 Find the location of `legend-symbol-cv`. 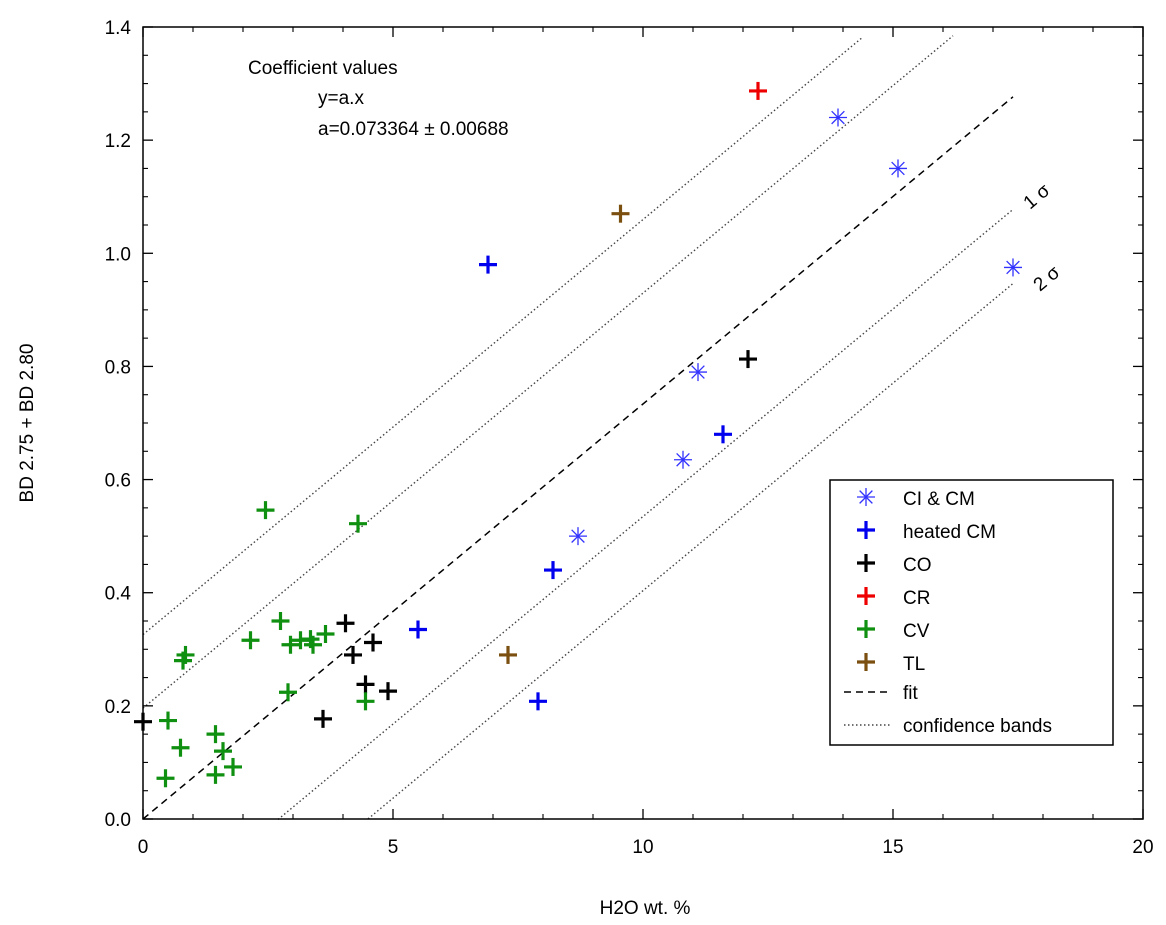

legend-symbol-cv is located at coordinates (866, 629).